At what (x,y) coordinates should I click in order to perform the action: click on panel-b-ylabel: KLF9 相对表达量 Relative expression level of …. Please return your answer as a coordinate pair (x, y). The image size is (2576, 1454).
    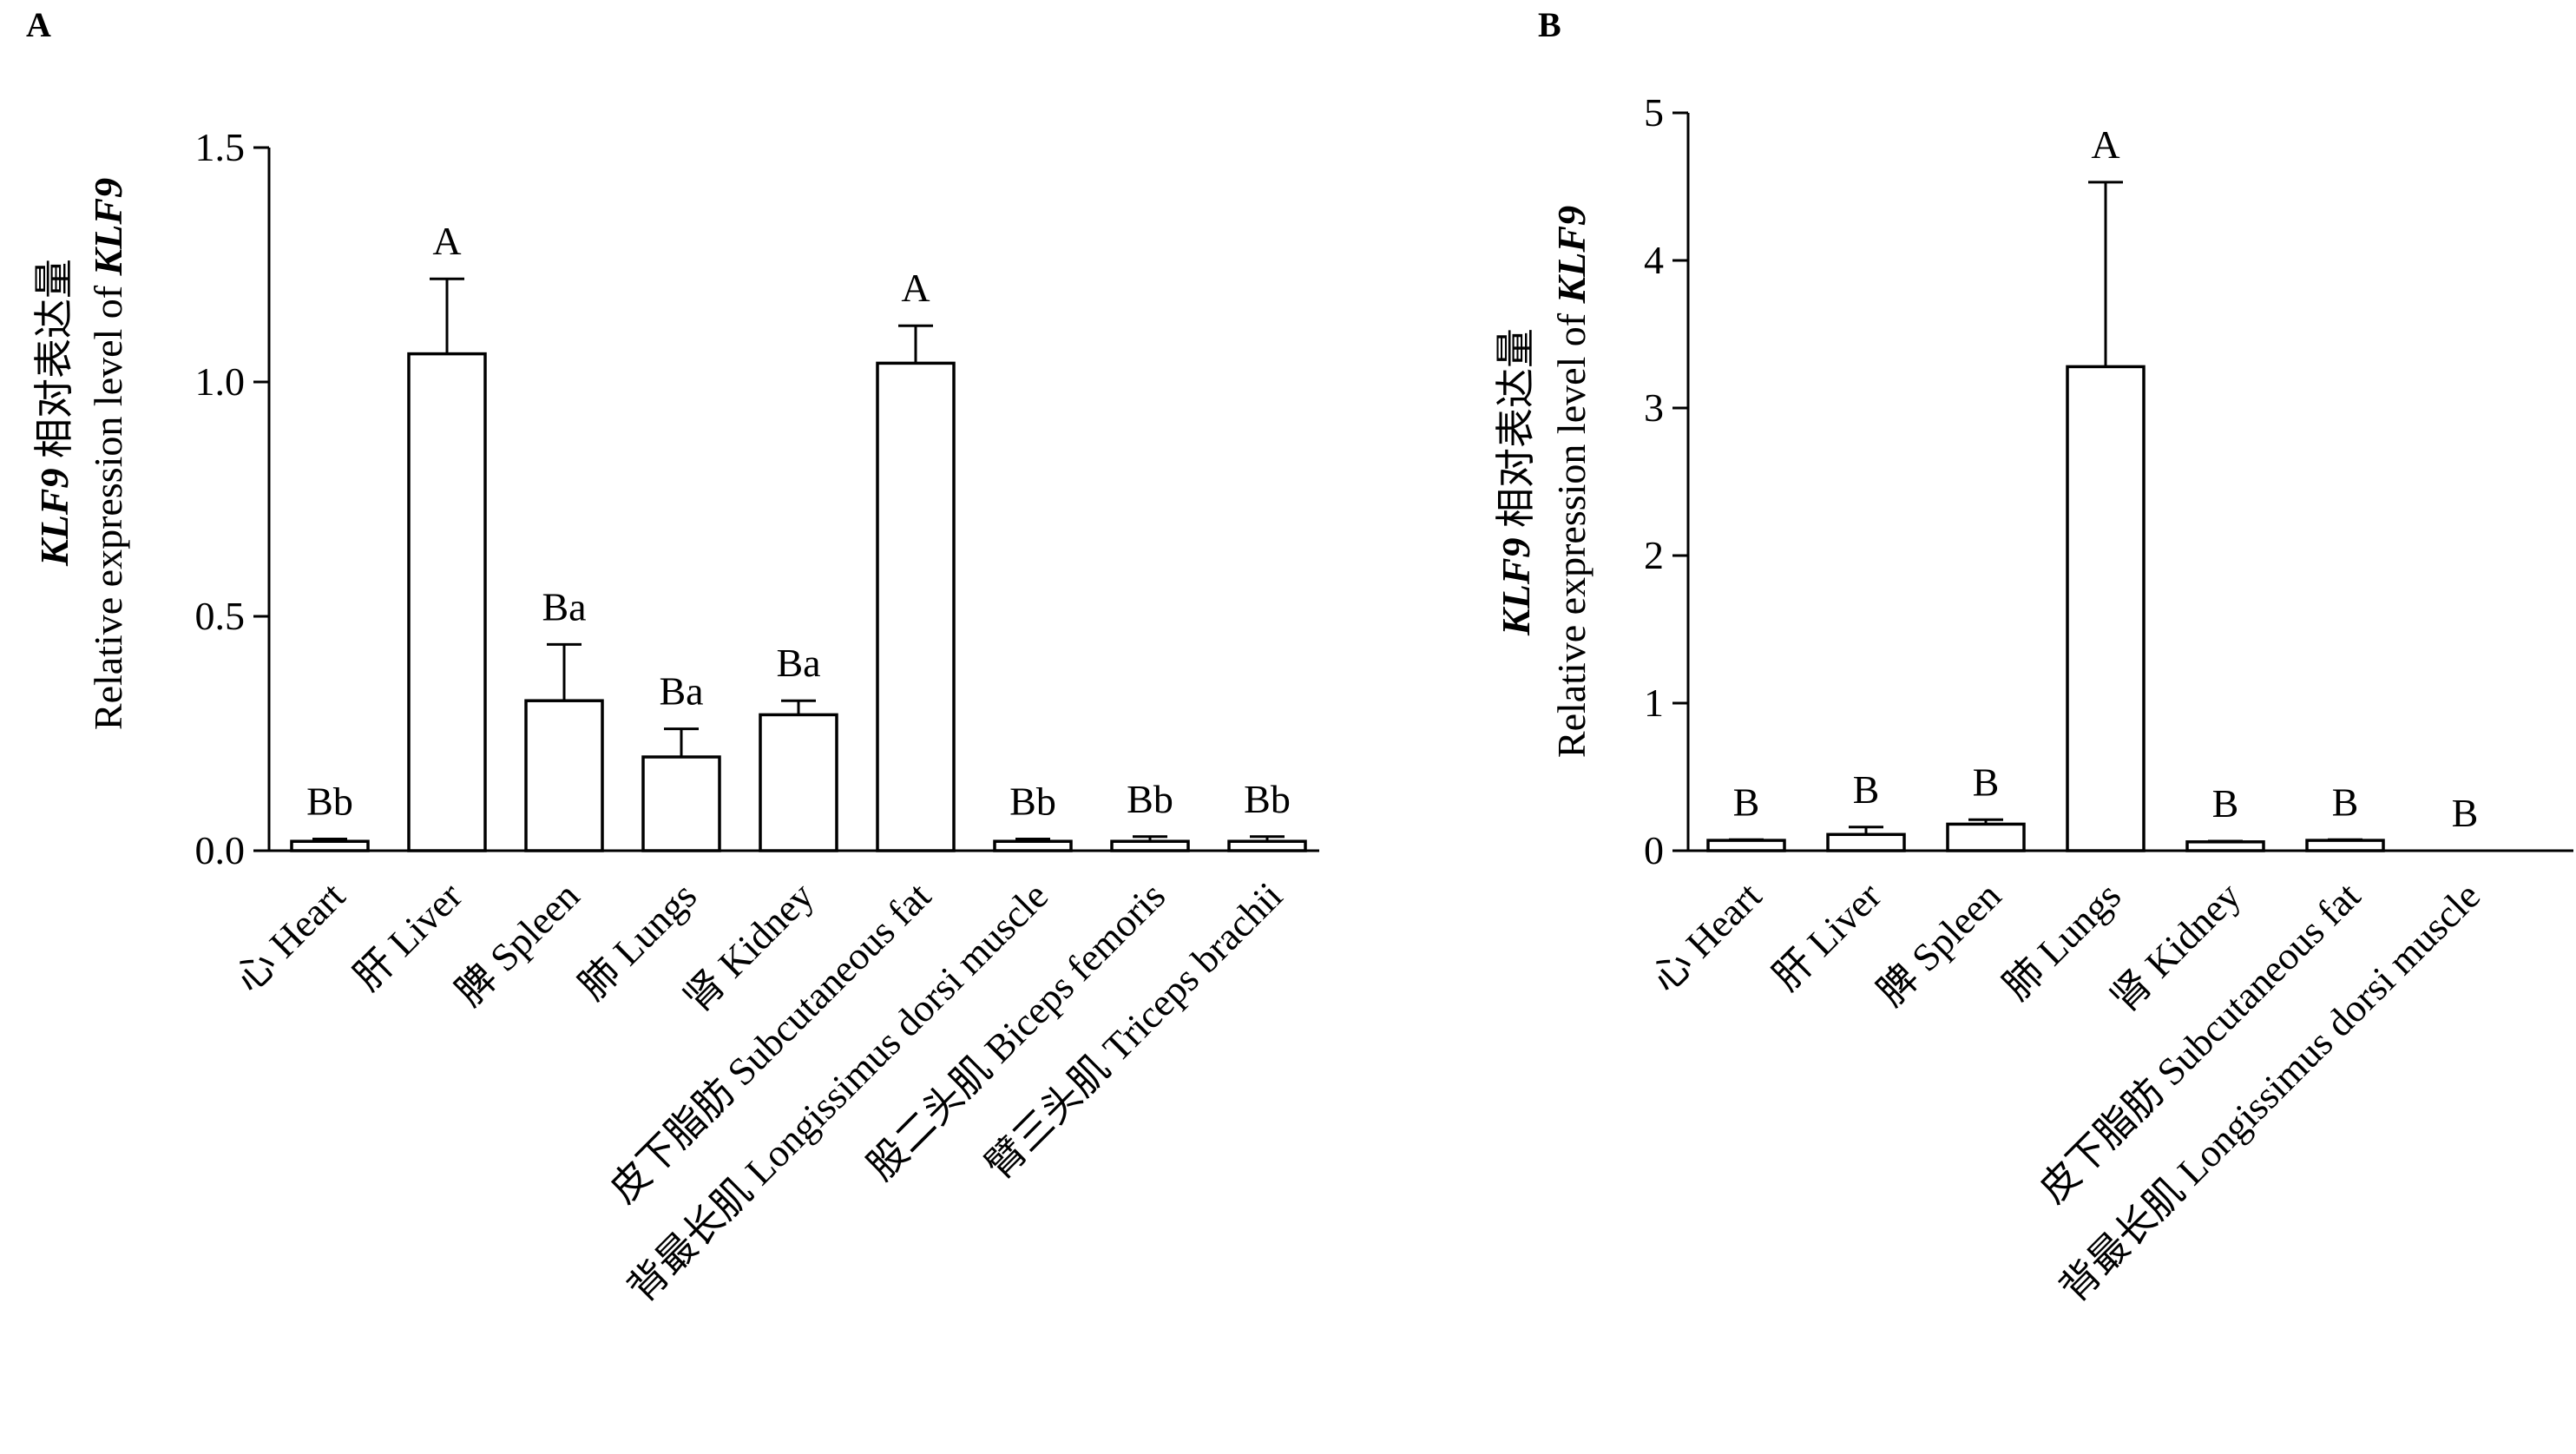
    Looking at the image, I should click on (1544, 482).